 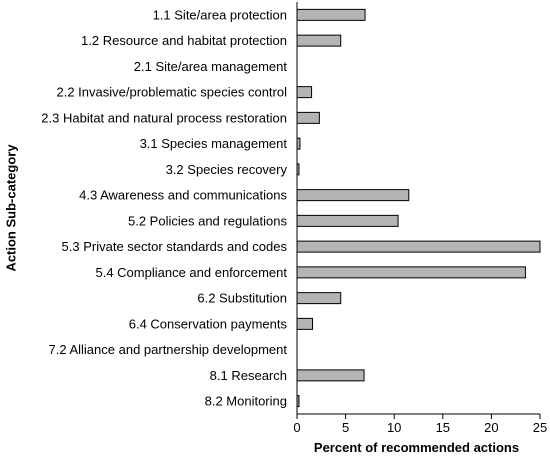 What do you see at coordinates (10, 208) in the screenshot?
I see `y-axis-title: Action Sub-category` at bounding box center [10, 208].